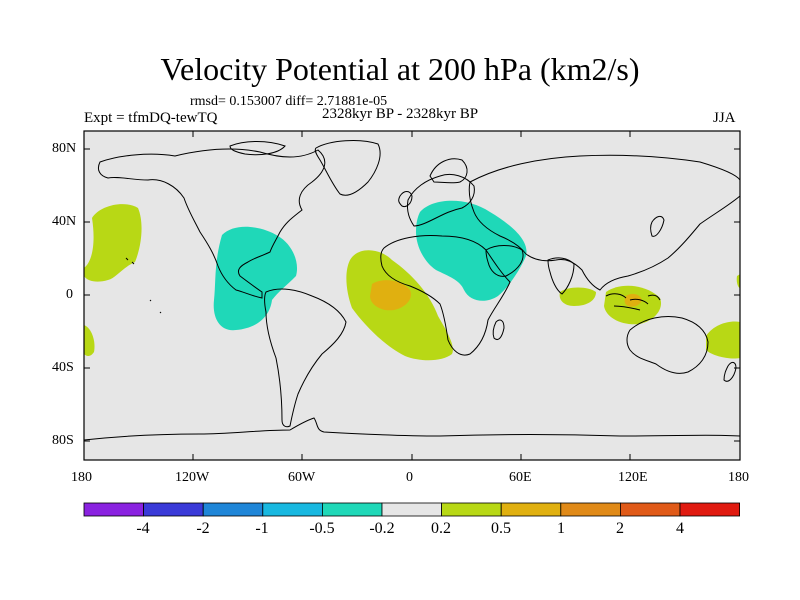 The width and height of the screenshot is (800, 600). I want to click on colorbar-label: -1, so click(262, 528).